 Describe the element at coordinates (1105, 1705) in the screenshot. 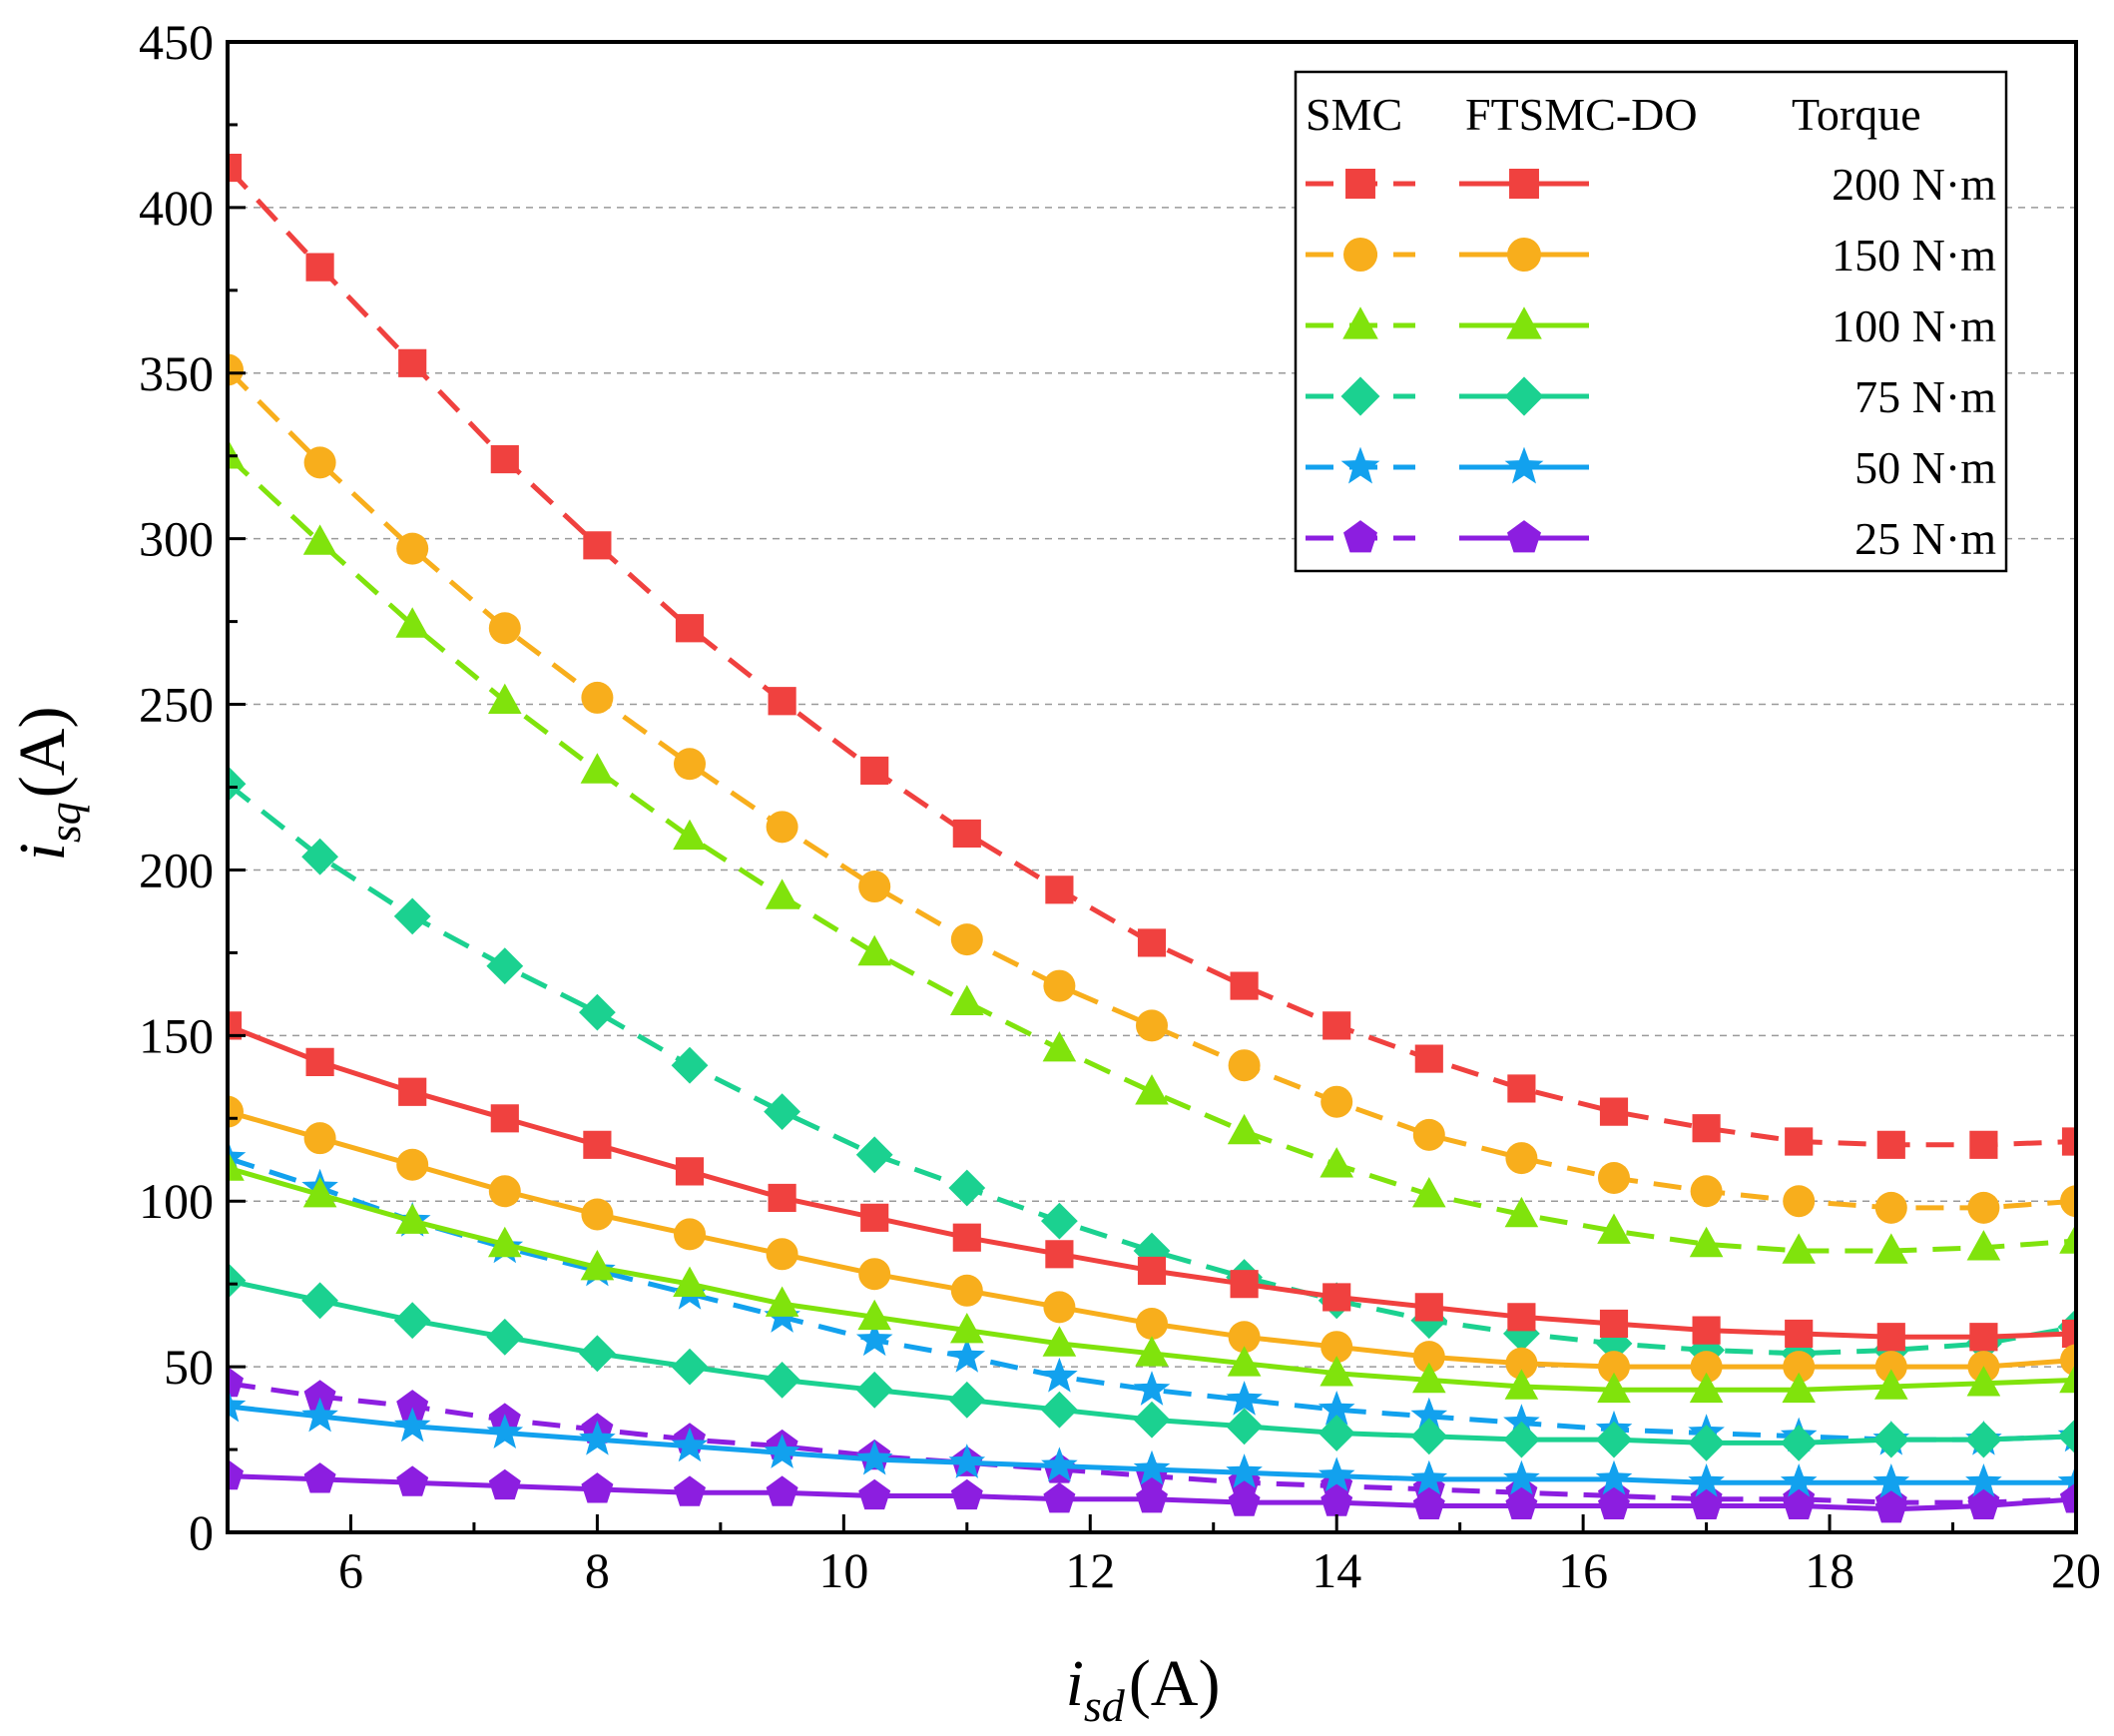

I see `x-axis-title-subscript: sd` at that location.